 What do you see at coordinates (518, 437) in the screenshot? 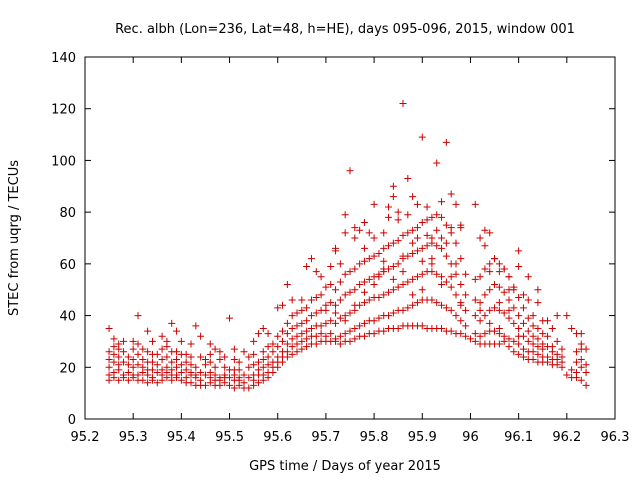
I see `x-tick-label: 96.1` at bounding box center [518, 437].